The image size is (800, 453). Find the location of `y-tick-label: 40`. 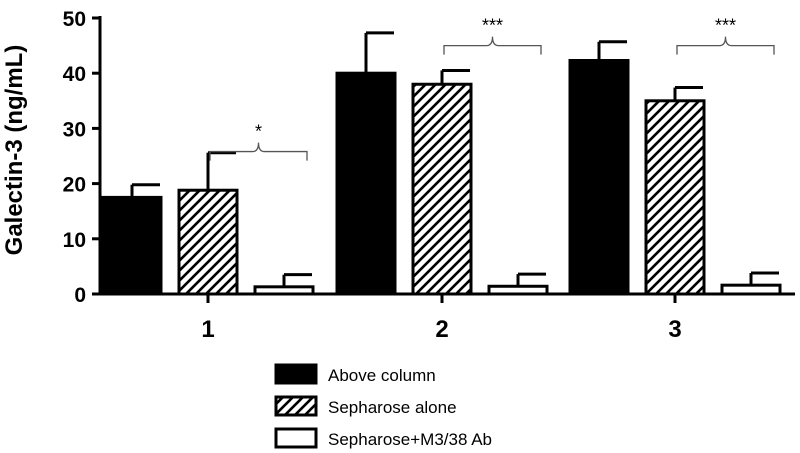

y-tick-label: 40 is located at coordinates (74, 74).